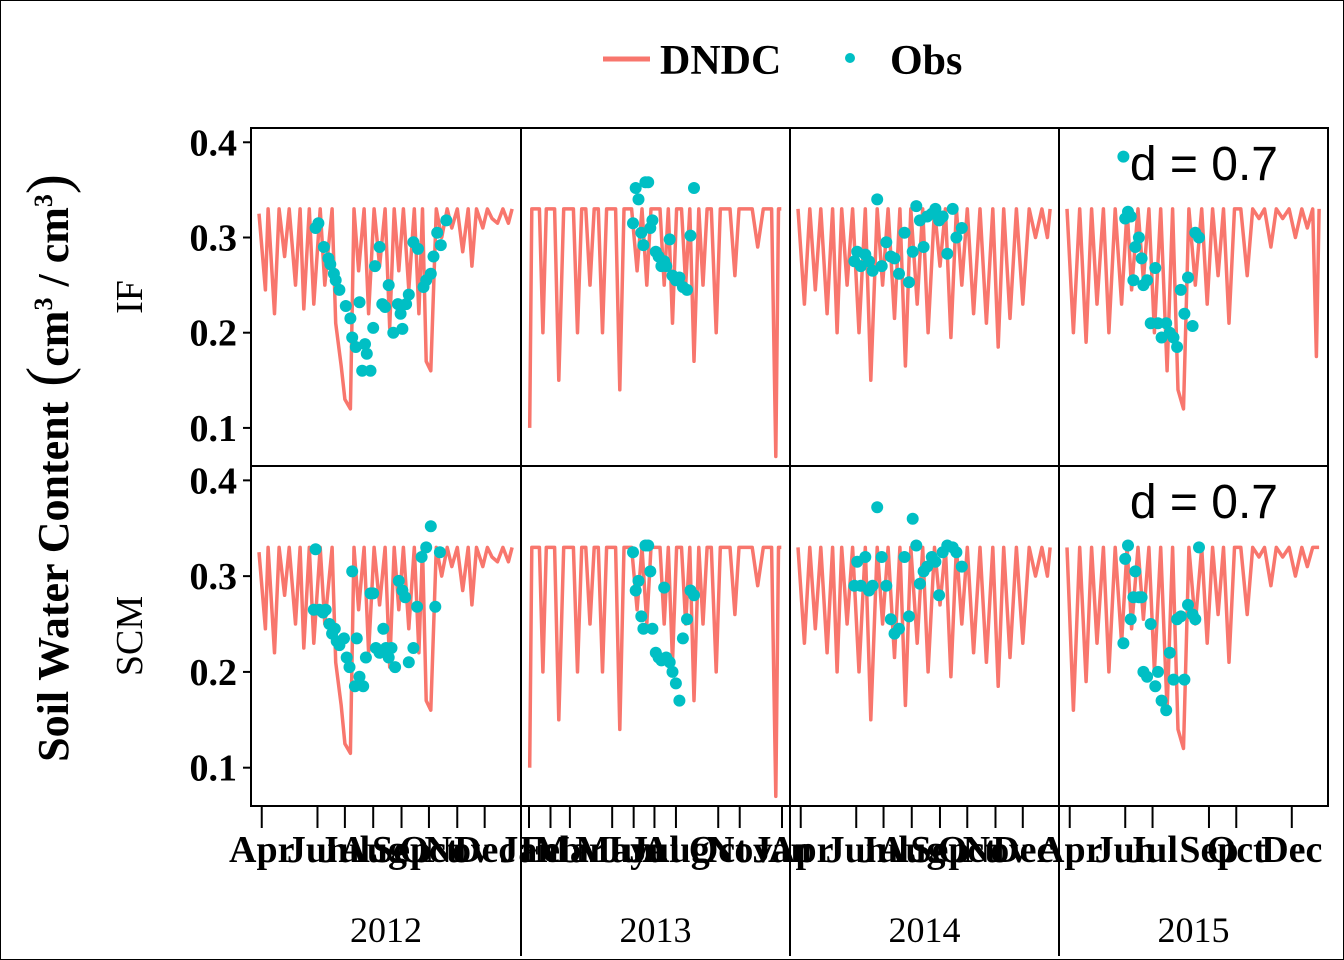 This screenshot has width=1344, height=960. Describe the element at coordinates (925, 930) in the screenshot. I see `year-label: 2014` at that location.